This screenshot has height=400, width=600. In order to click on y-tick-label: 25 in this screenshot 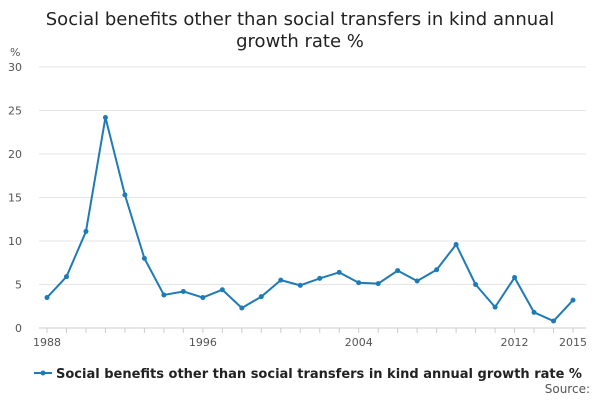, I will do `click(15, 111)`.